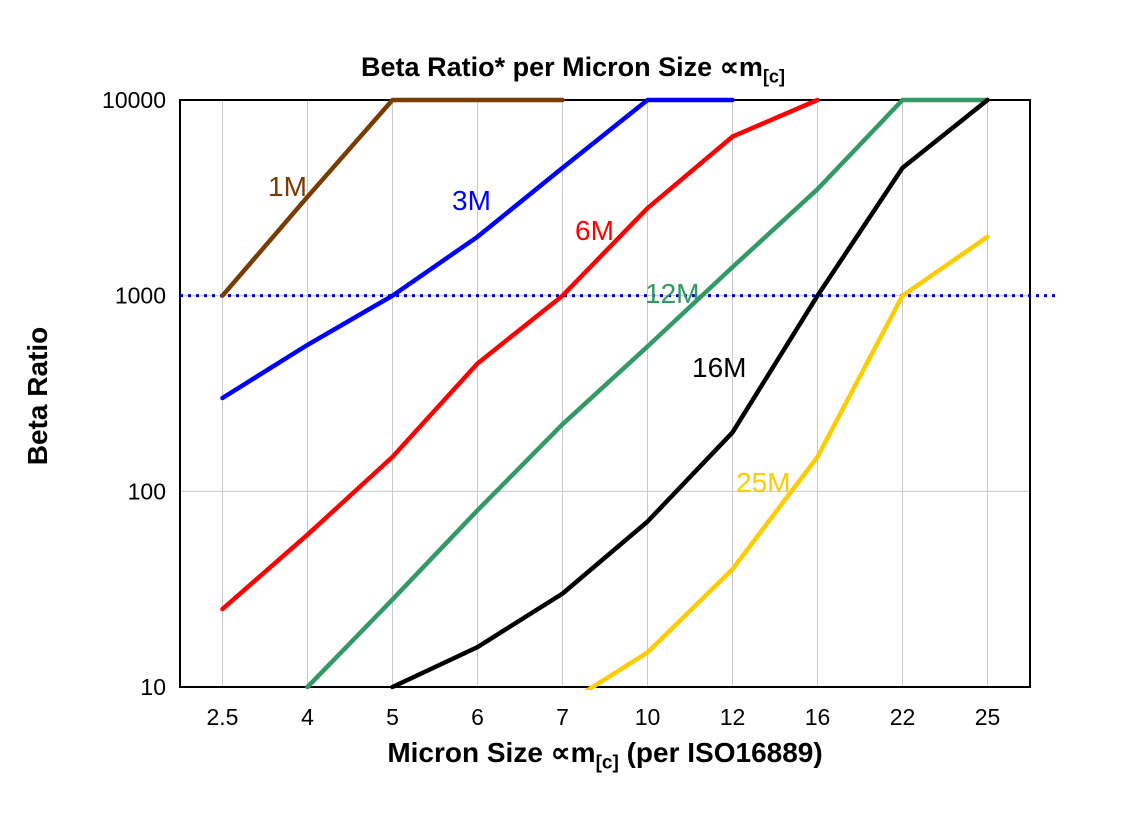 Image resolution: width=1146 pixels, height=814 pixels. Describe the element at coordinates (672, 293) in the screenshot. I see `series-label-12M: 12M` at that location.